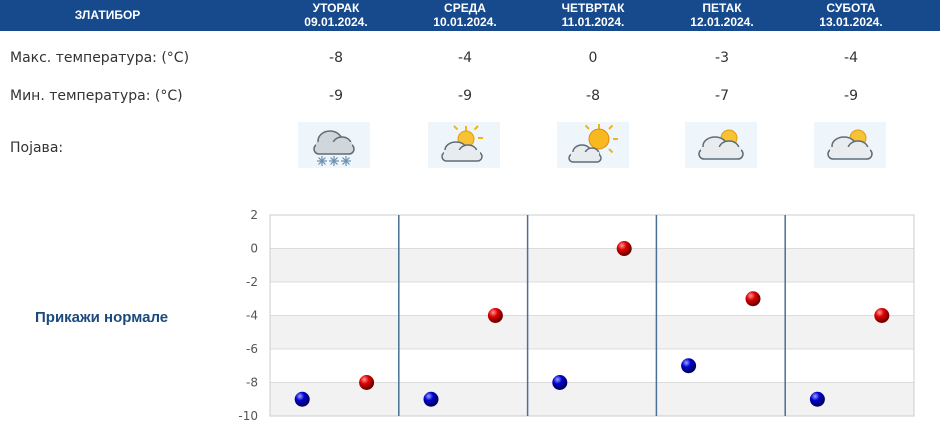 This screenshot has width=940, height=435. What do you see at coordinates (336, 22) in the screenshot?
I see `day-date: 09.01.2024.` at bounding box center [336, 22].